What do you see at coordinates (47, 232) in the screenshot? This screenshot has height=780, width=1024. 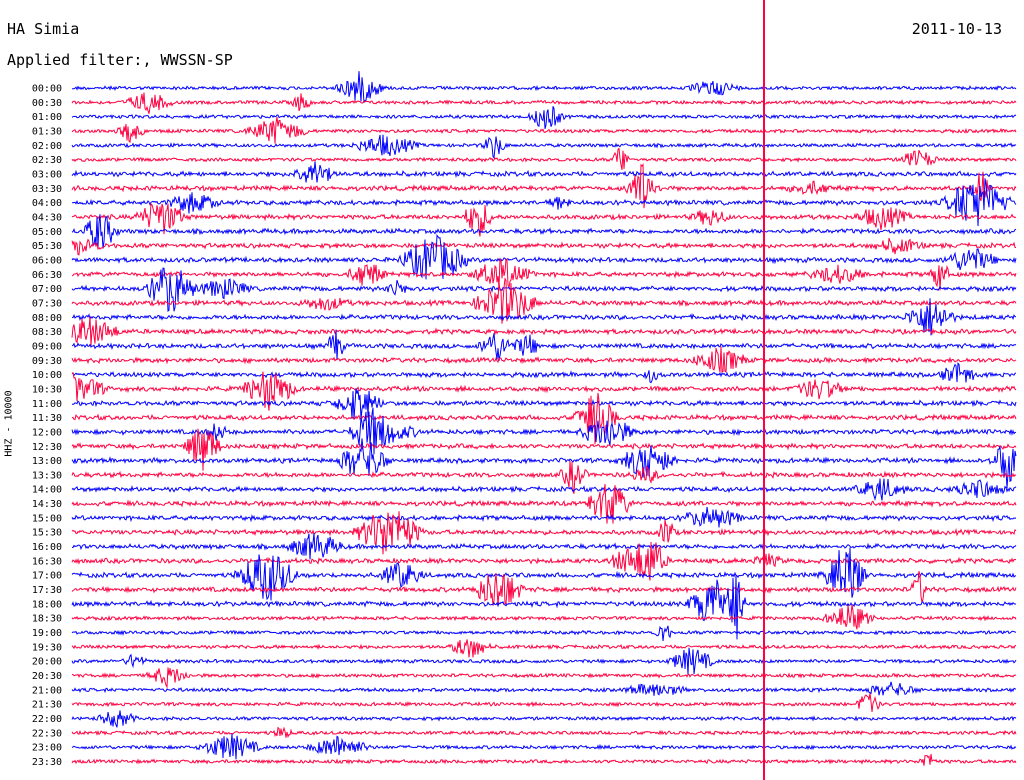 I see `time-tick-label: 05:00` at bounding box center [47, 232].